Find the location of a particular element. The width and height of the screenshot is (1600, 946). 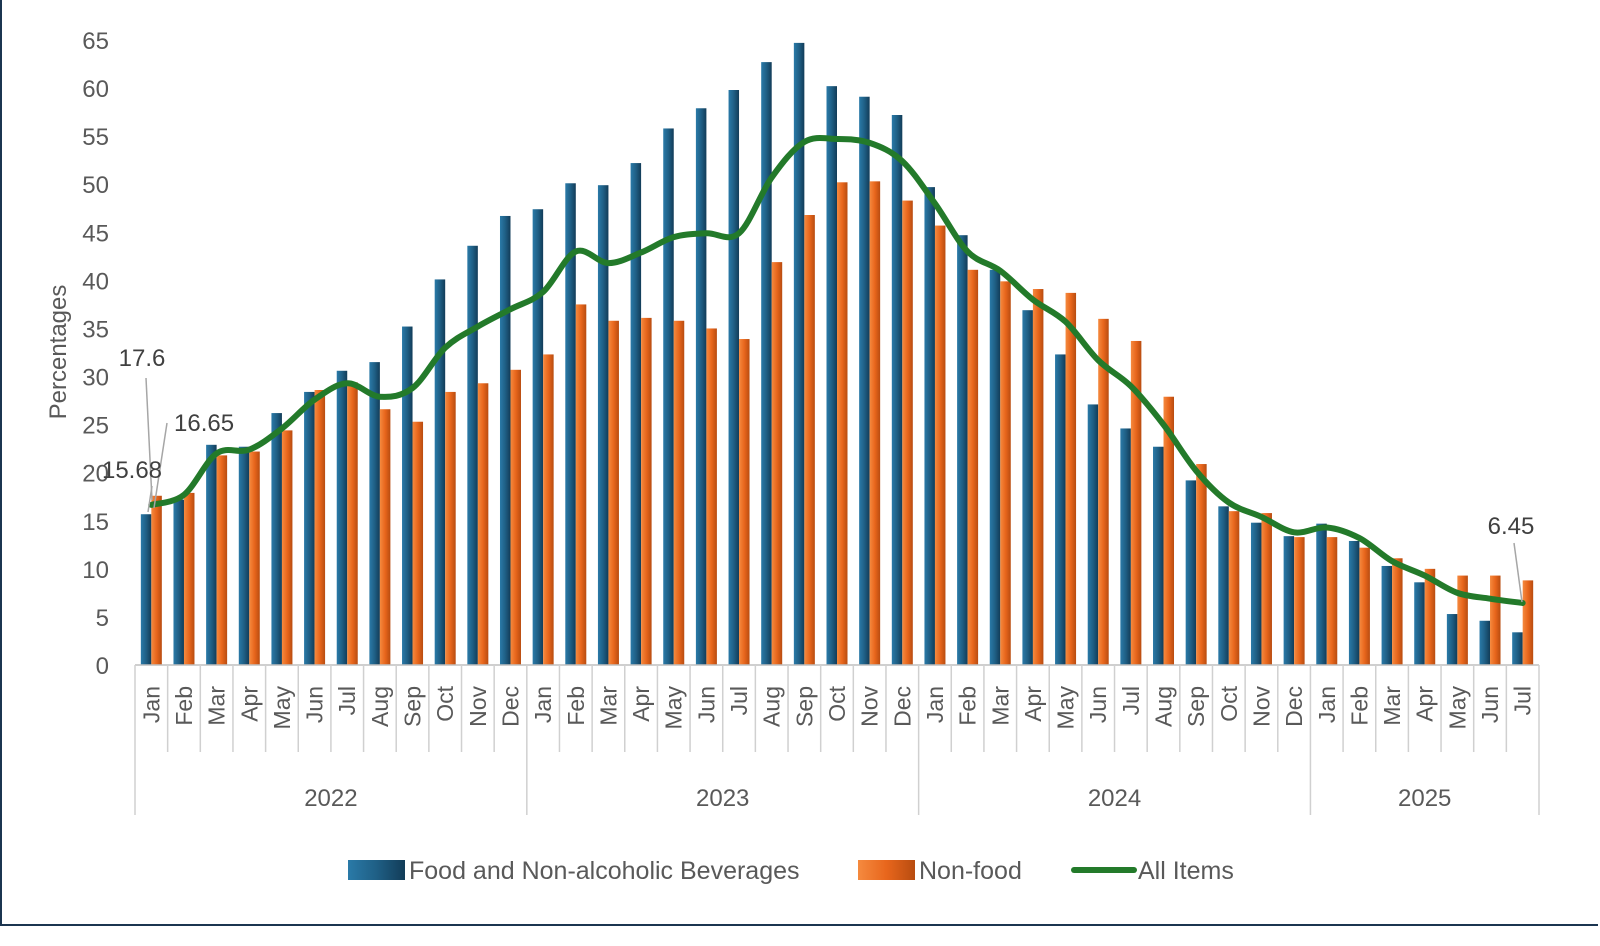

month-label: Oct is located at coordinates (837, 703).